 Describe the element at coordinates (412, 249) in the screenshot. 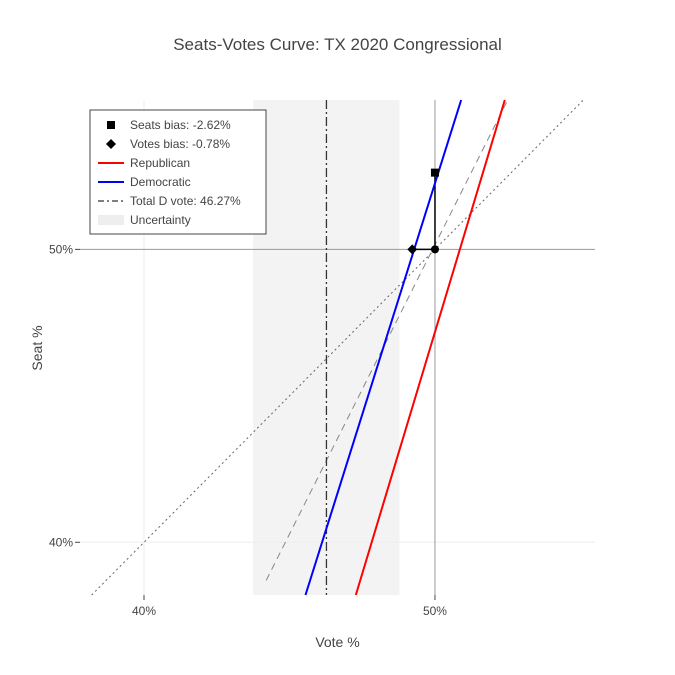

I see `votes-bias-marker` at that location.